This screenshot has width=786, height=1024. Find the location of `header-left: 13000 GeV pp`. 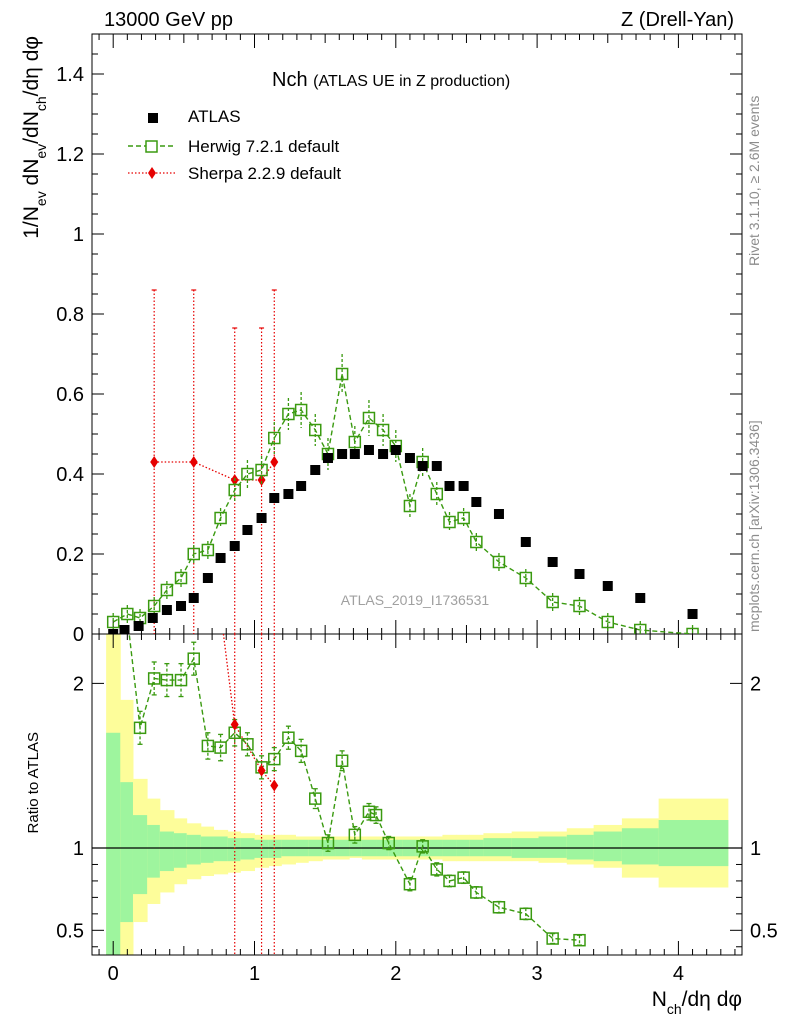

header-left: 13000 GeV pp is located at coordinates (168, 20).